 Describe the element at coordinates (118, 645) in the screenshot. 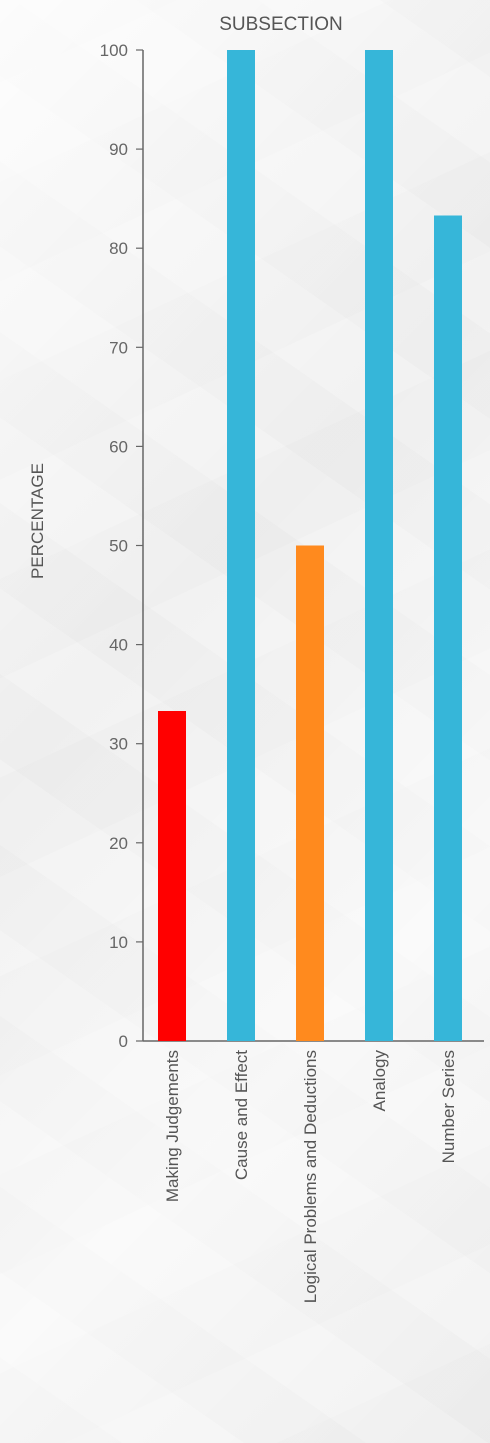

I see `y-tick-label: 40` at that location.